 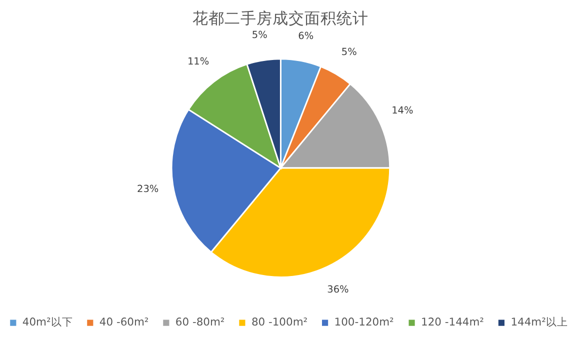 I want to click on legend-label: 120 -144m², so click(x=452, y=322).